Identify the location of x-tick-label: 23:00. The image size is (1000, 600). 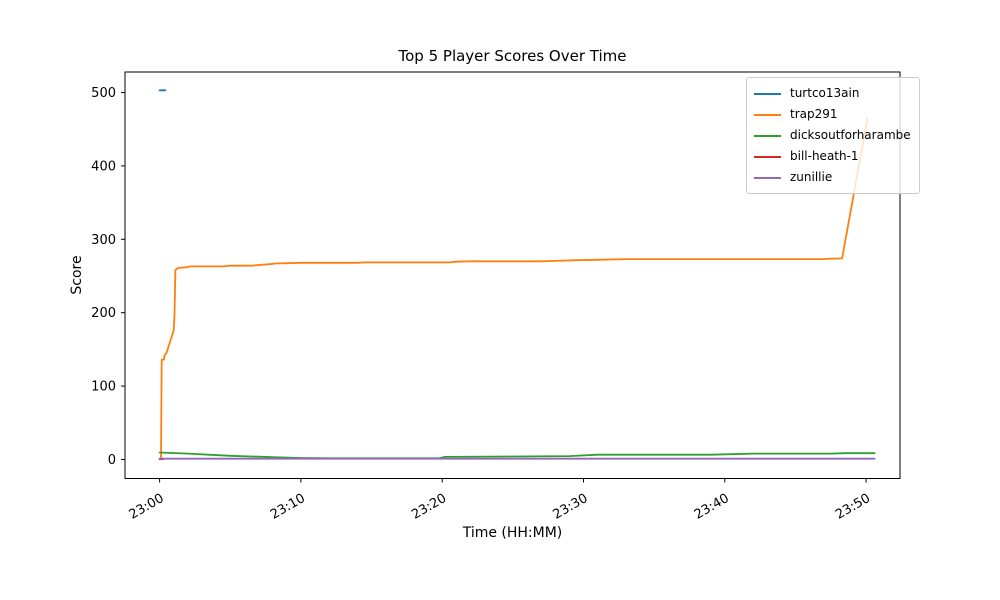
(147, 507).